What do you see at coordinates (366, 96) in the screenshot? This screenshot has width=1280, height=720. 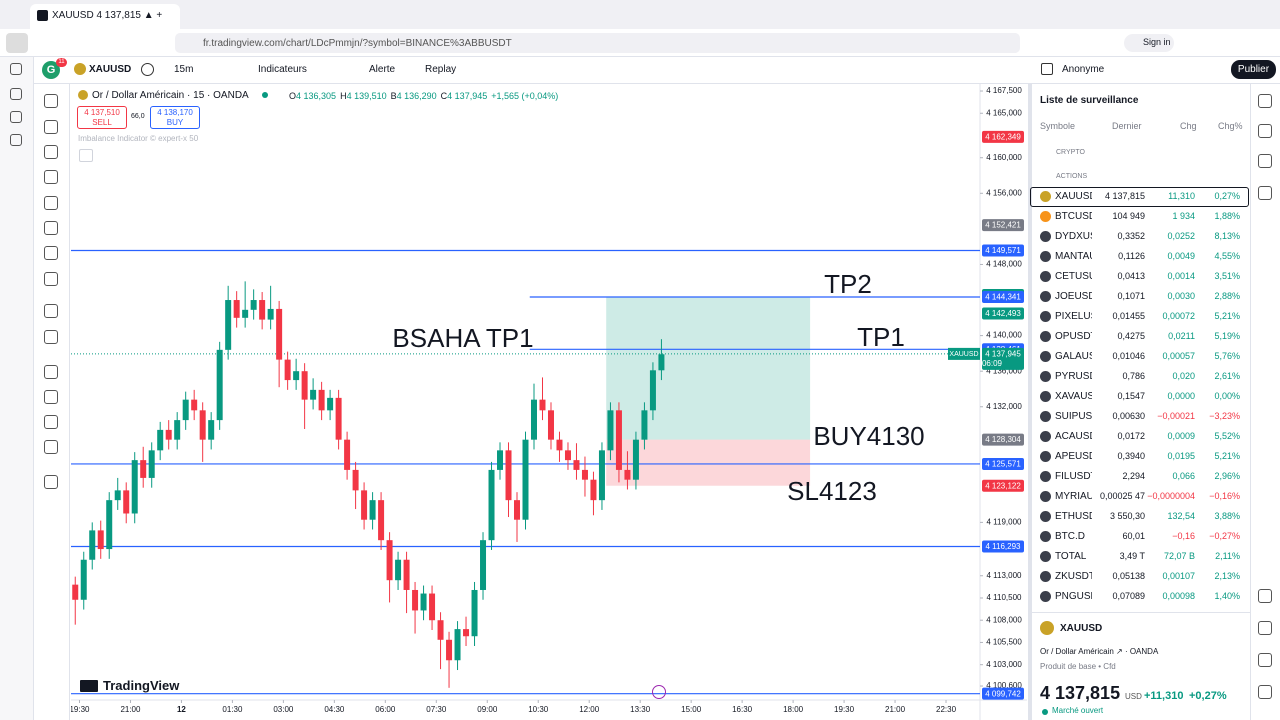 I see `ohlc-value: 4 139,510` at bounding box center [366, 96].